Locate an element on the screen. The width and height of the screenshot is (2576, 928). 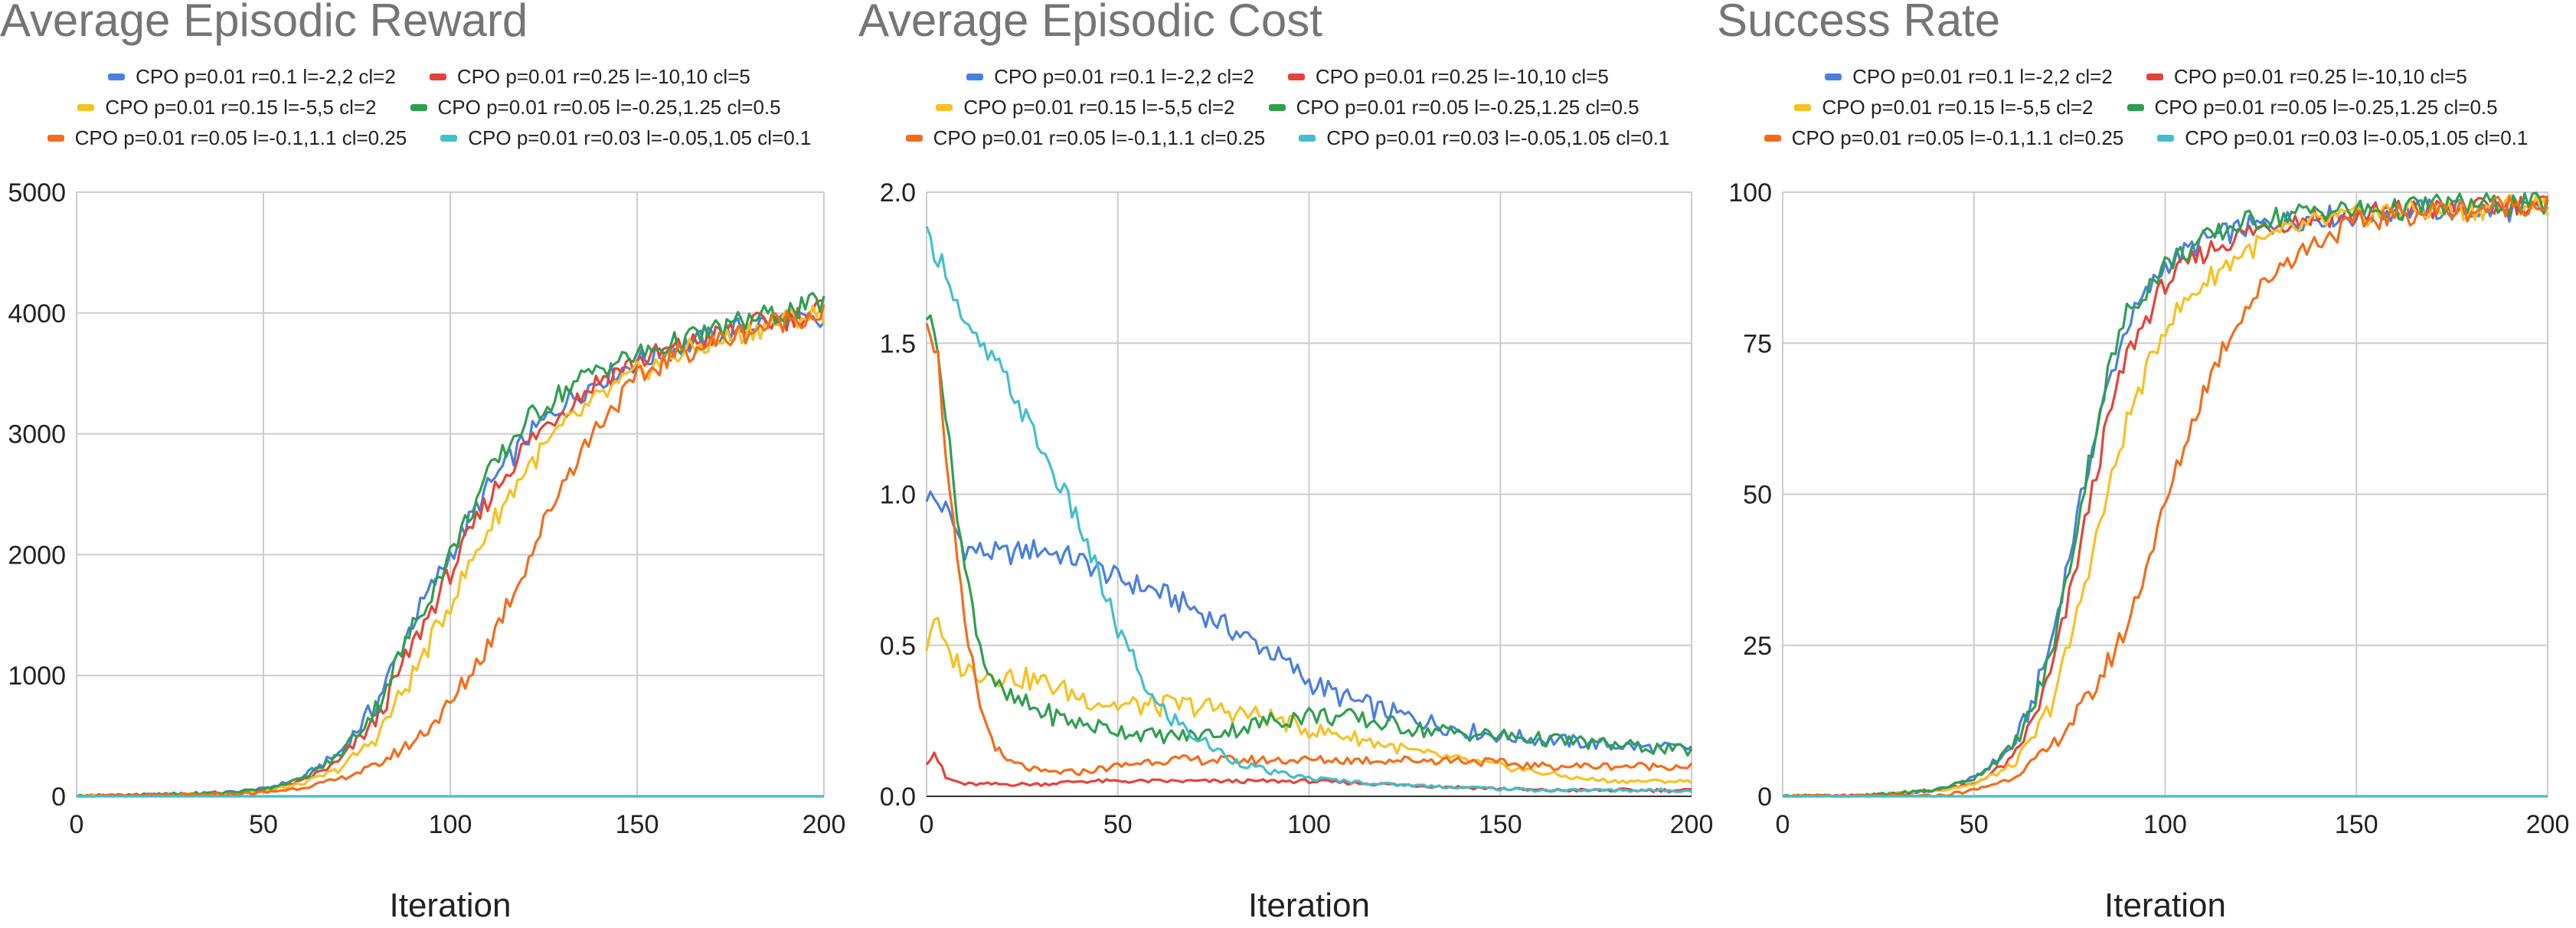
y-tick-label: 2000 is located at coordinates (37, 556).